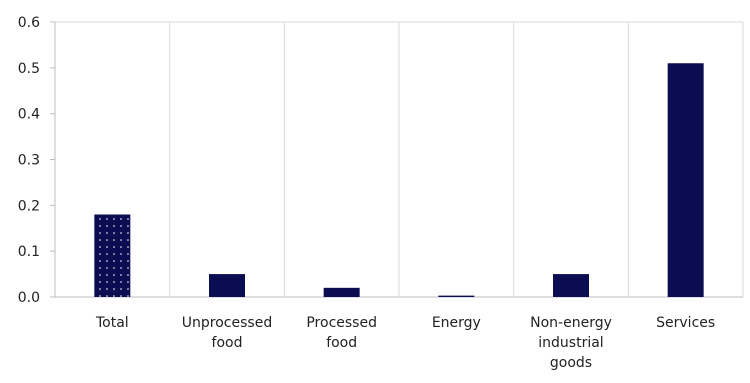 The width and height of the screenshot is (750, 383). I want to click on x-tick-label: Total, so click(112, 323).